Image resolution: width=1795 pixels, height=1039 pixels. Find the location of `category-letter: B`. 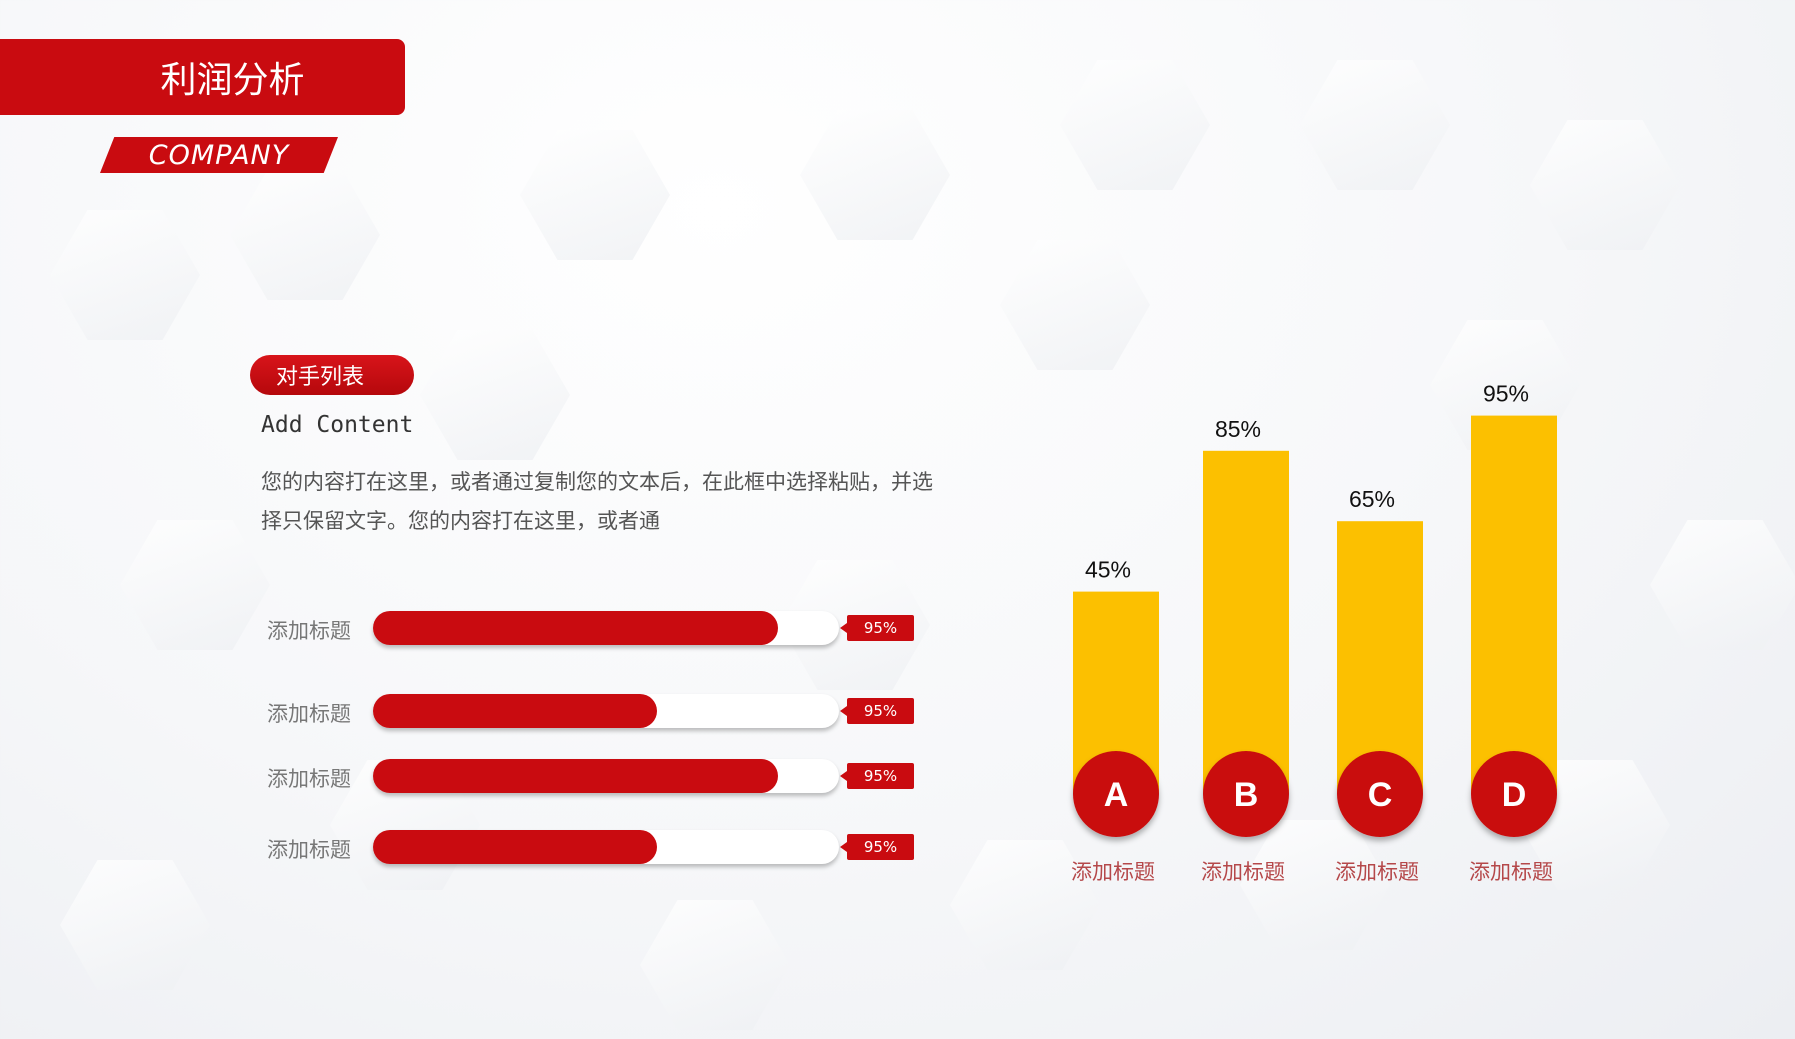

category-letter: B is located at coordinates (1246, 795).